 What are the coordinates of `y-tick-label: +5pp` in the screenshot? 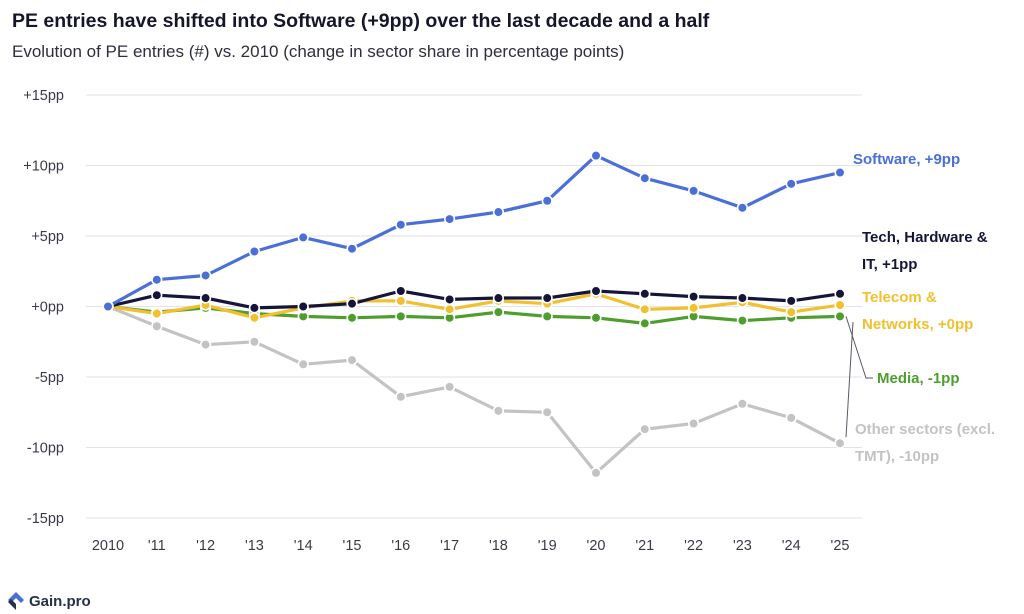 It's located at (47, 237).